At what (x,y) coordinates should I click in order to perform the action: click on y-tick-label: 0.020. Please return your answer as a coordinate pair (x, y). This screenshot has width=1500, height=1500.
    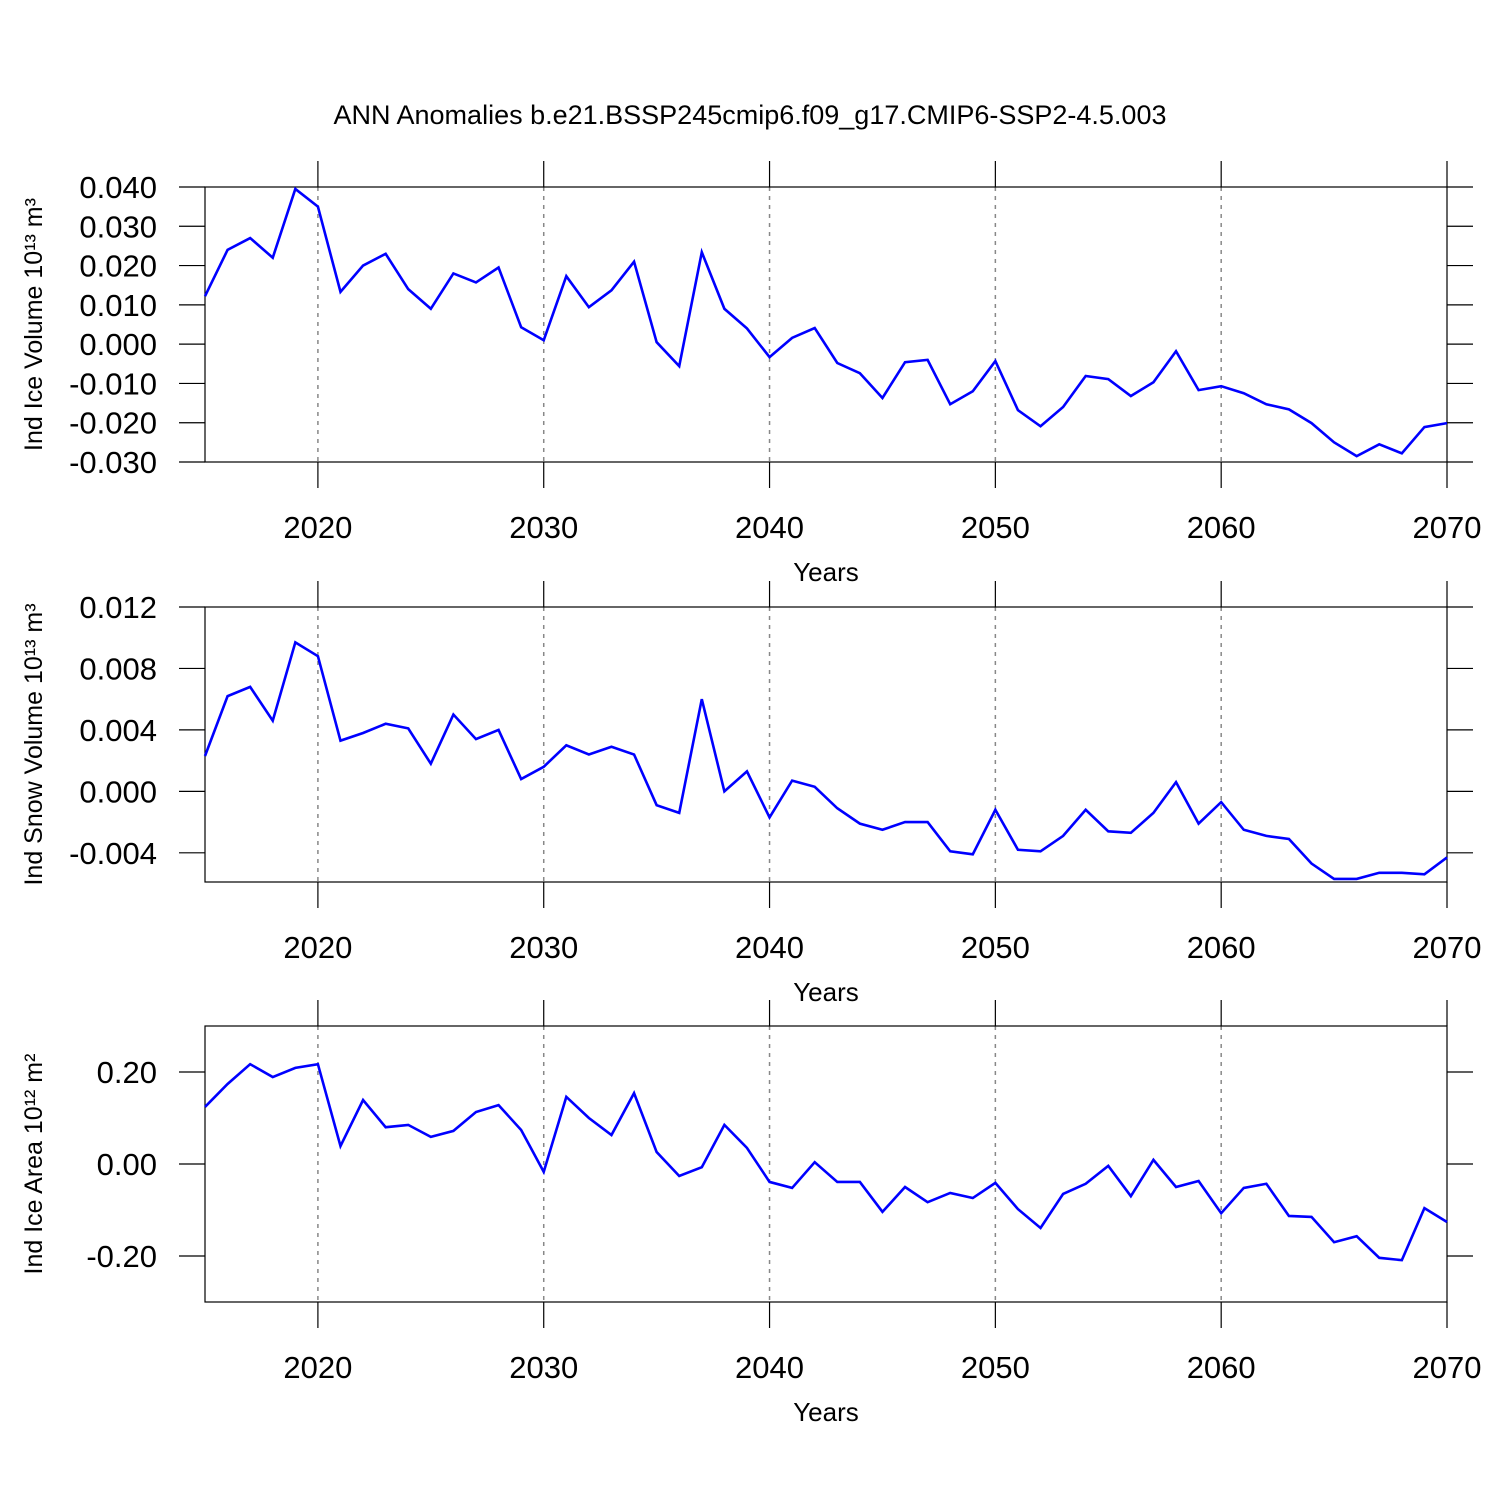
    Looking at the image, I should click on (118, 266).